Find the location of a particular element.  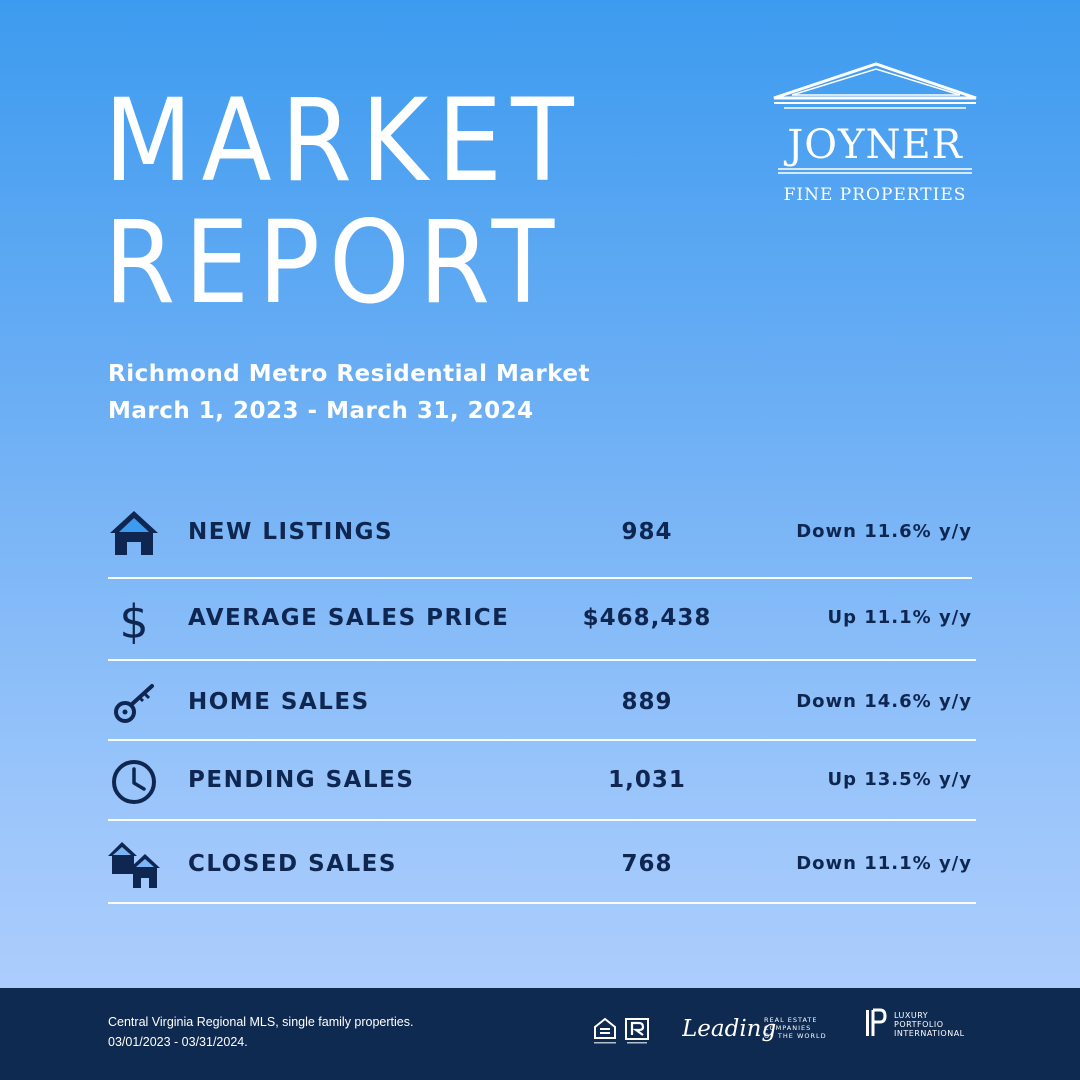

svg-text: Leading is located at coordinates (729, 1029).